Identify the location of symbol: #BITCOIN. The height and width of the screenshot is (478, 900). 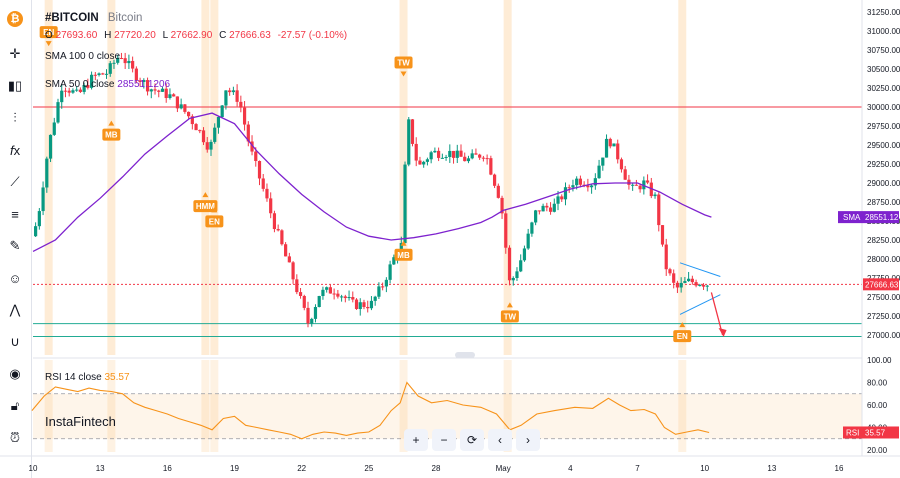
(72, 18).